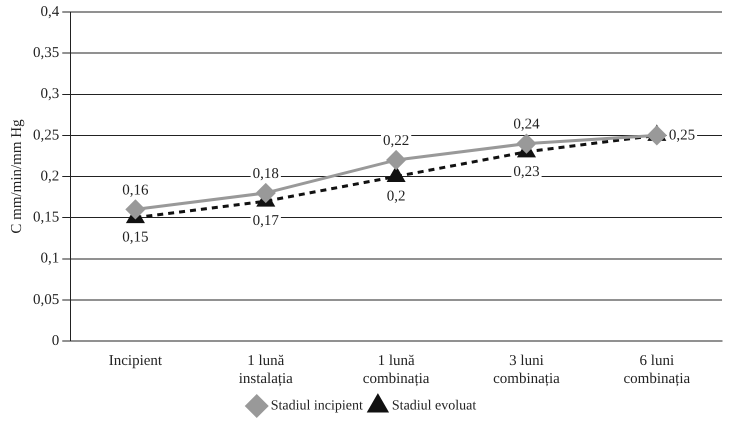  I want to click on y-tick-label: 0,35, so click(46, 53).